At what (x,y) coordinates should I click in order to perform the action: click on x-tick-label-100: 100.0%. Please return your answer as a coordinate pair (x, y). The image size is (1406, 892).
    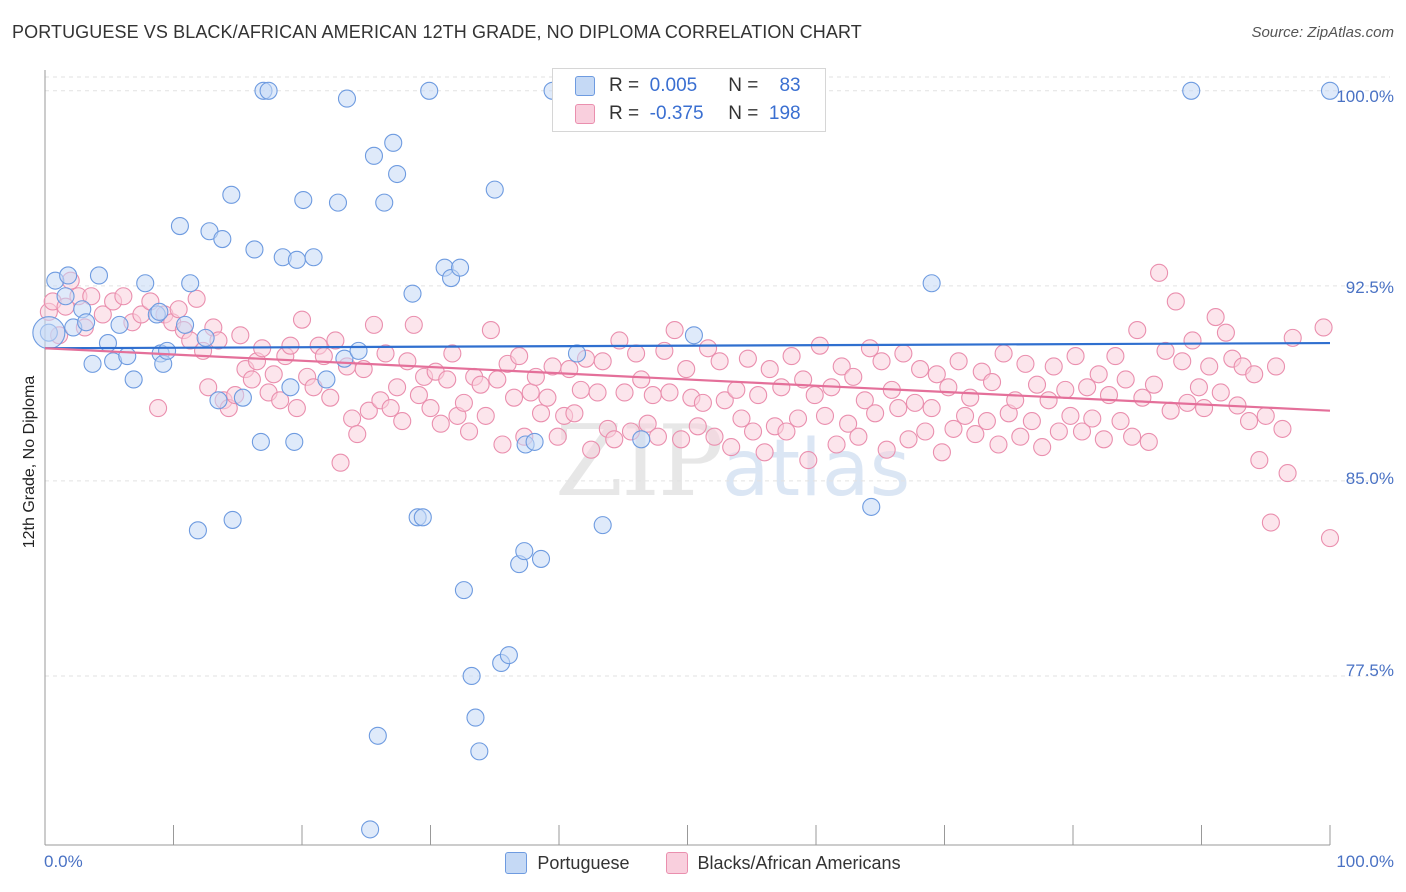
    Looking at the image, I should click on (1365, 861).